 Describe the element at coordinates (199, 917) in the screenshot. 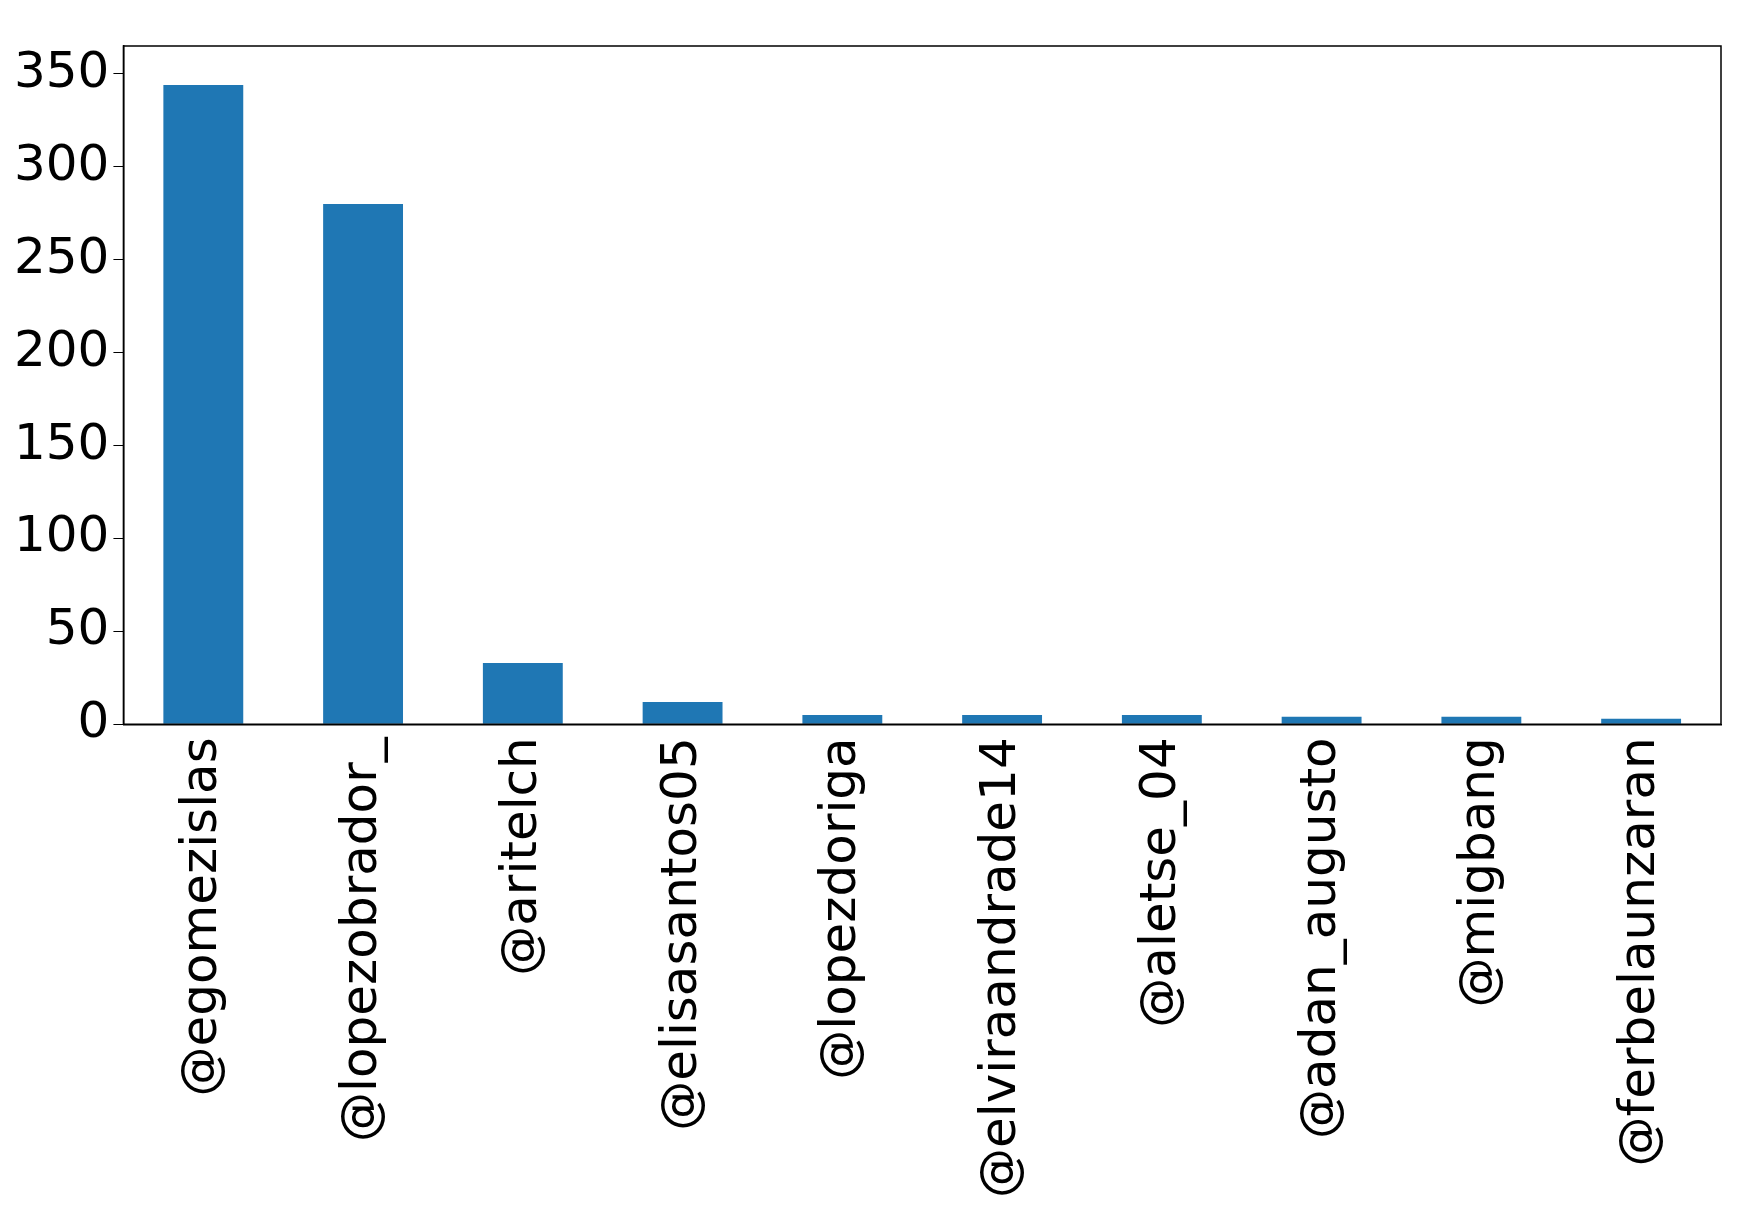

I see `x-tick-label: @egomezislas` at that location.